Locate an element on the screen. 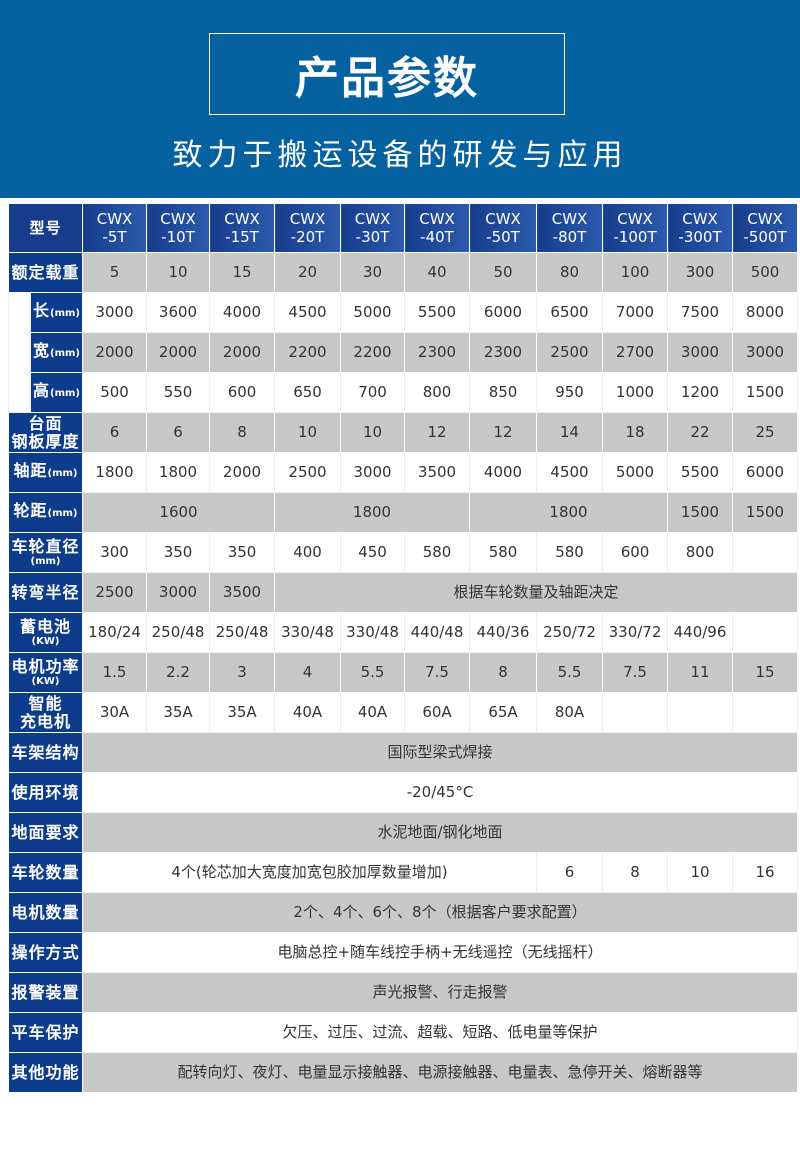 The height and width of the screenshot is (1157, 800). spec-cell: 5 is located at coordinates (115, 272).